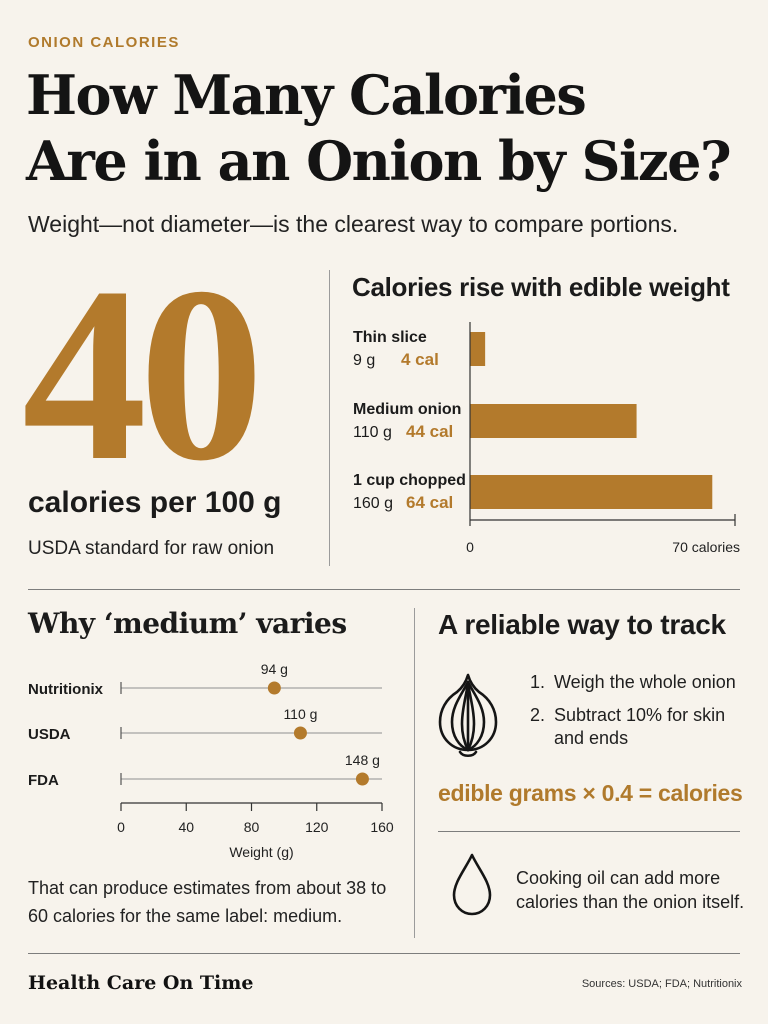  What do you see at coordinates (420, 359) in the screenshot?
I see `bar-value-label: 4 cal` at bounding box center [420, 359].